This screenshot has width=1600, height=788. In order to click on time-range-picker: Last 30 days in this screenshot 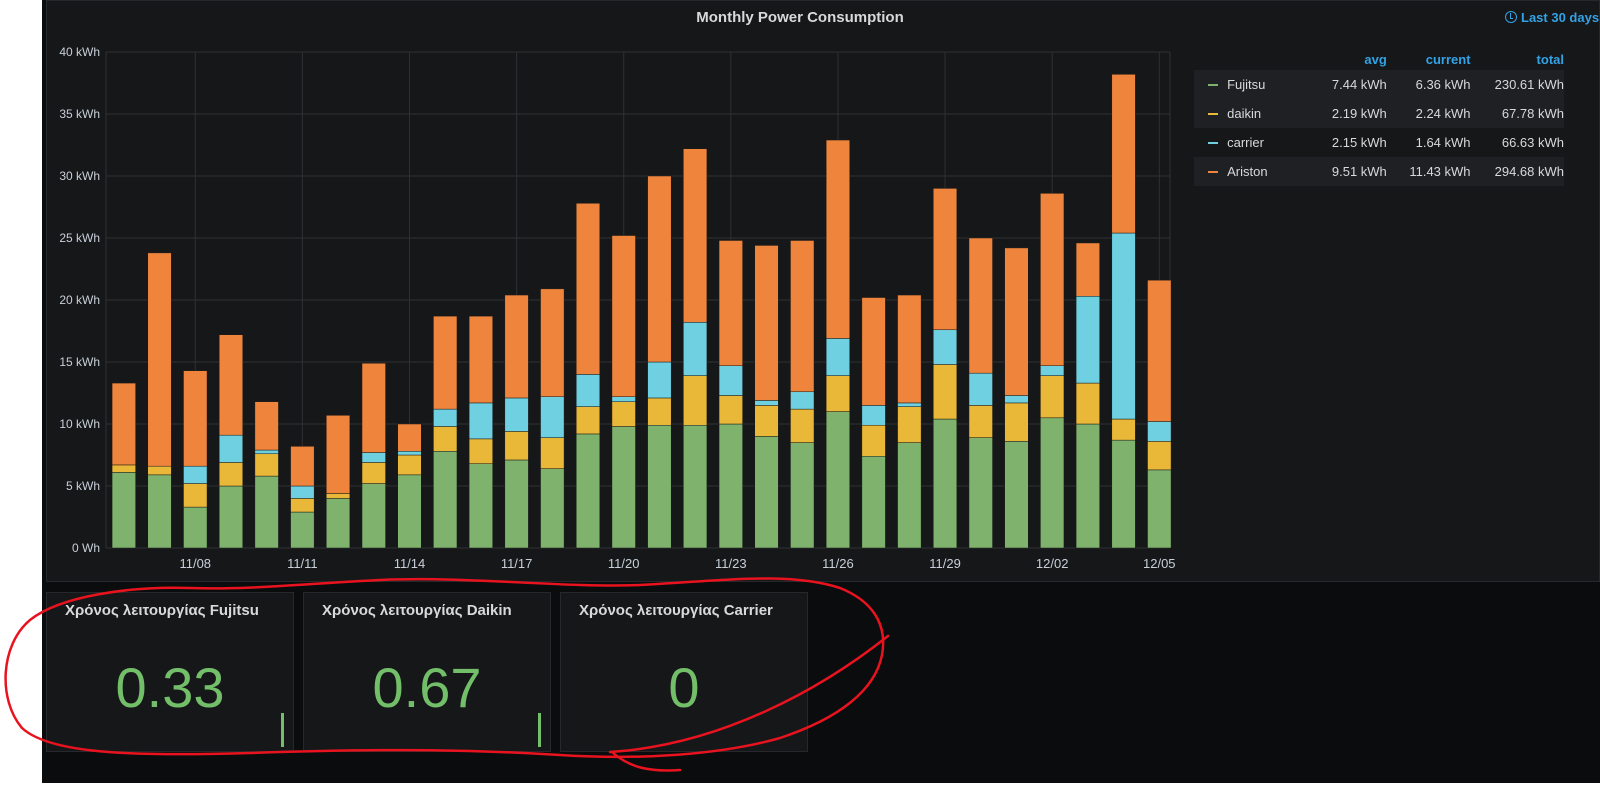, I will do `click(1552, 17)`.